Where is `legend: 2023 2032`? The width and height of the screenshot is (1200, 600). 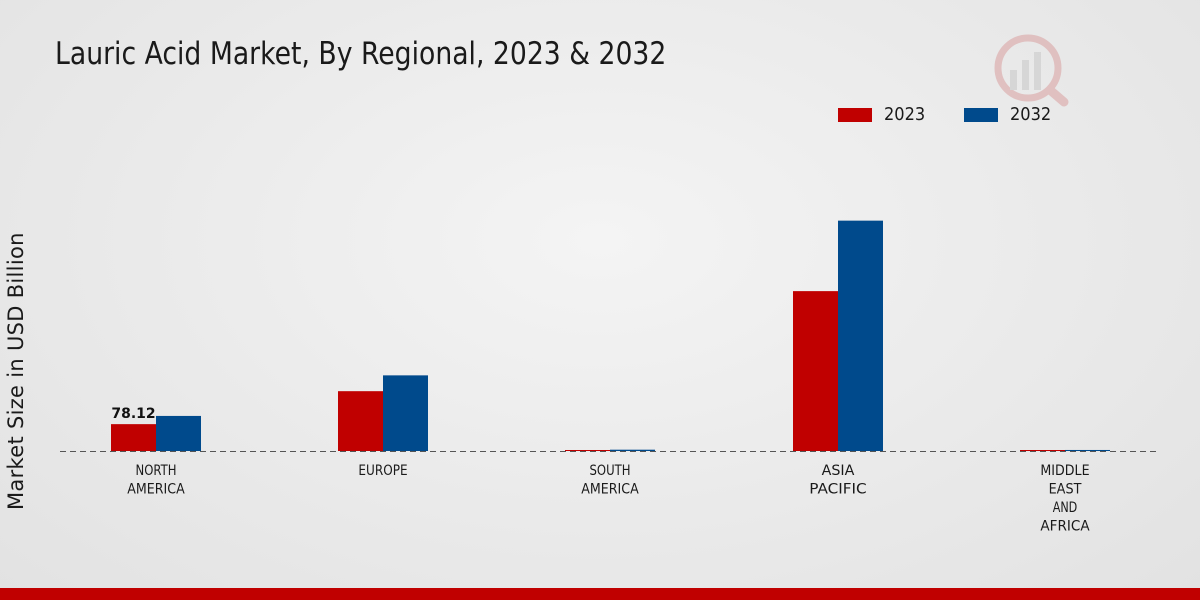 legend: 2023 2032 is located at coordinates (964, 114).